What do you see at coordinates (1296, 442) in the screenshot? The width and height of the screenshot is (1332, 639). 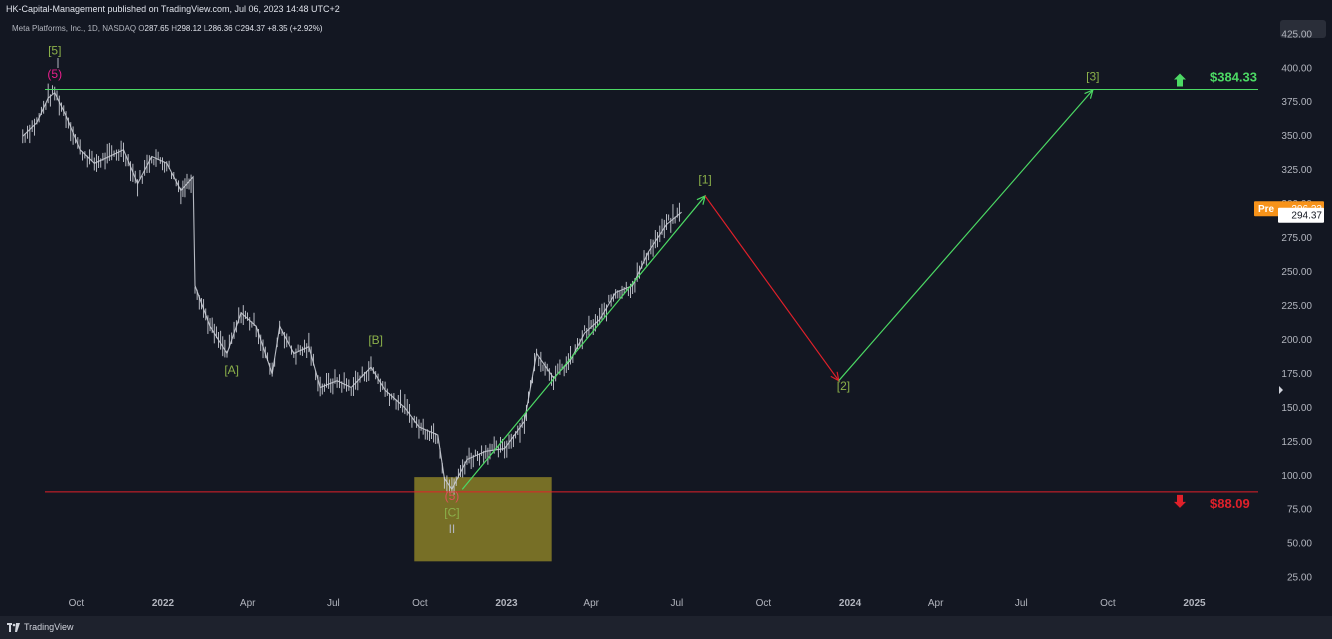 I see `y-tick-label: 125.00` at bounding box center [1296, 442].